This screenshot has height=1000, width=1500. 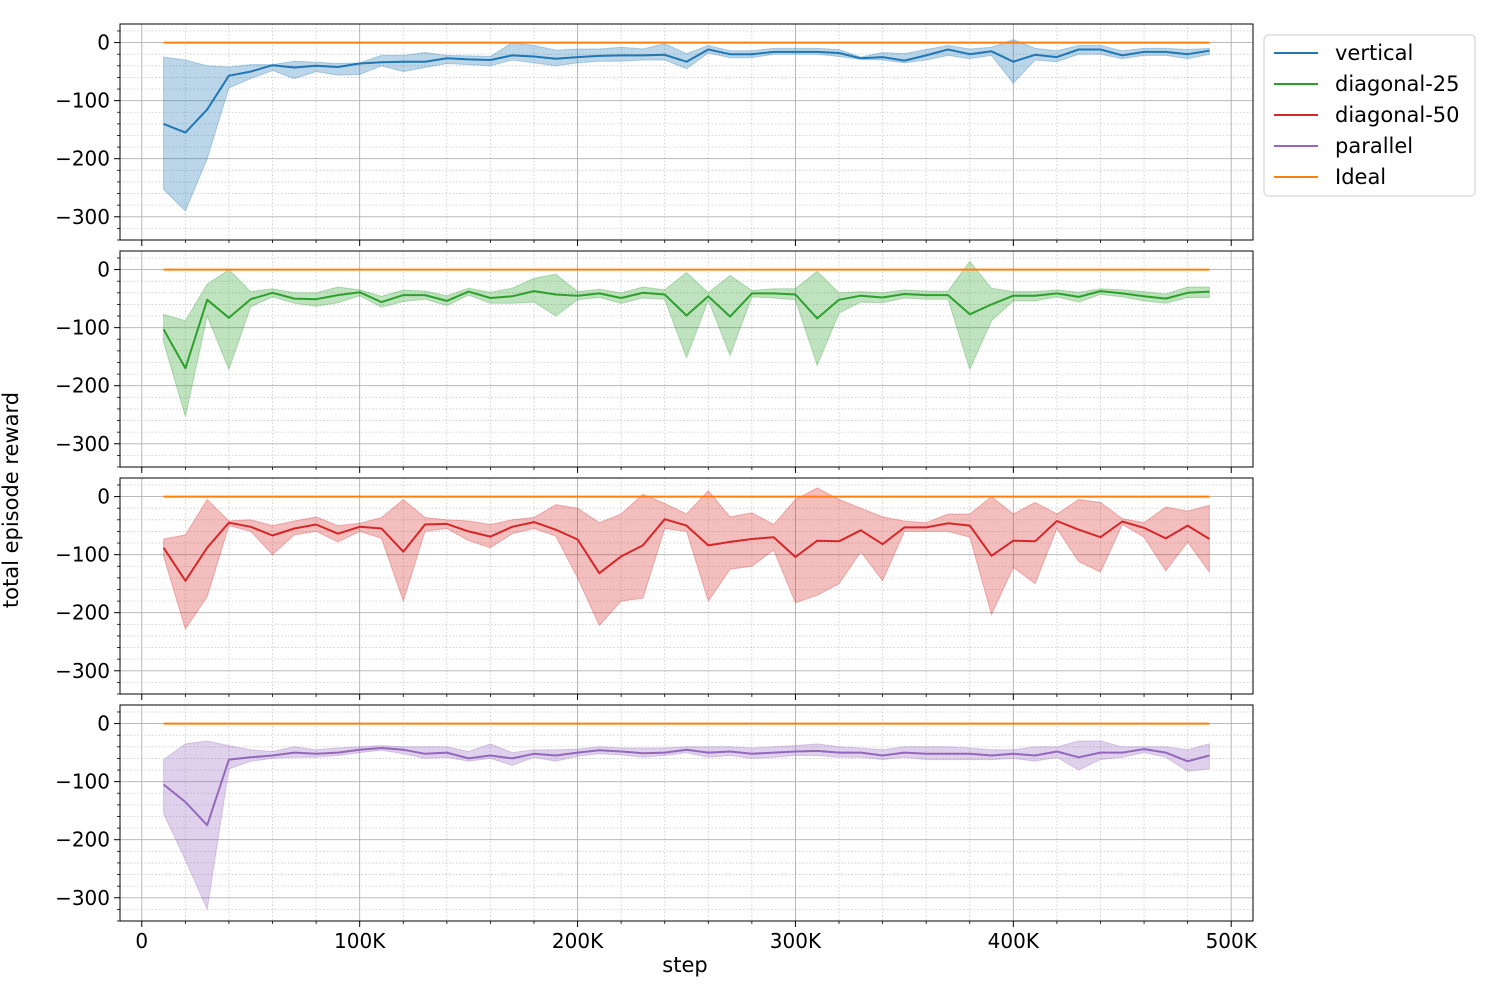 What do you see at coordinates (1397, 115) in the screenshot?
I see `legend-label-diagonal-50: diagonal-50` at bounding box center [1397, 115].